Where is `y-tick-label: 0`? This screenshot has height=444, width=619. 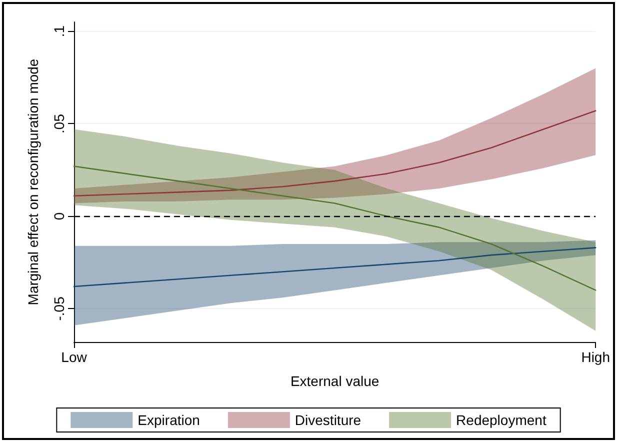 y-tick-label: 0 is located at coordinates (59, 216).